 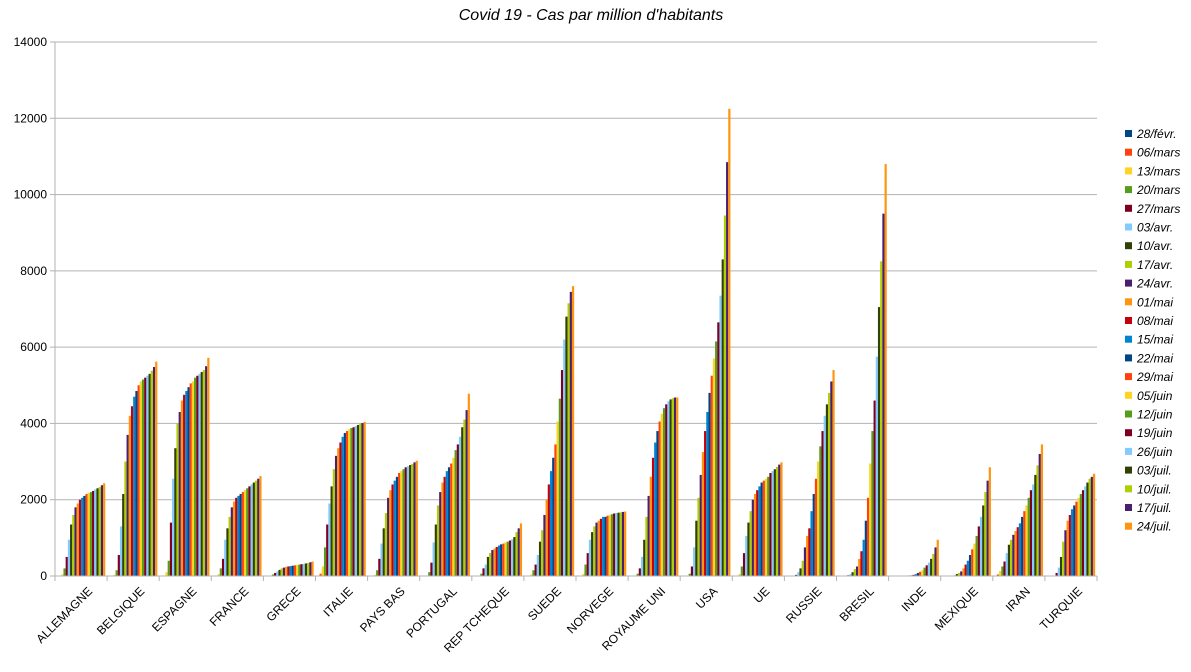 I want to click on legend-label: 10/avr., so click(x=1155, y=246).